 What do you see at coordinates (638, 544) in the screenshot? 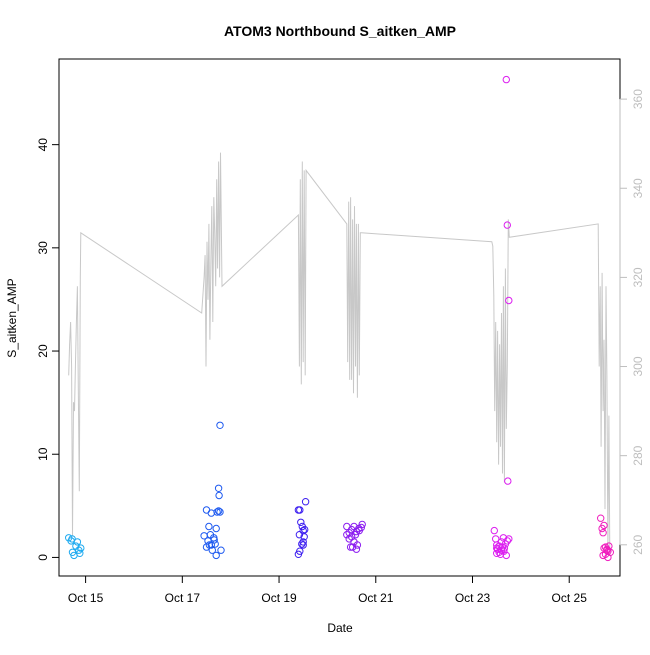
I see `y2-tick-label: 260` at bounding box center [638, 544].